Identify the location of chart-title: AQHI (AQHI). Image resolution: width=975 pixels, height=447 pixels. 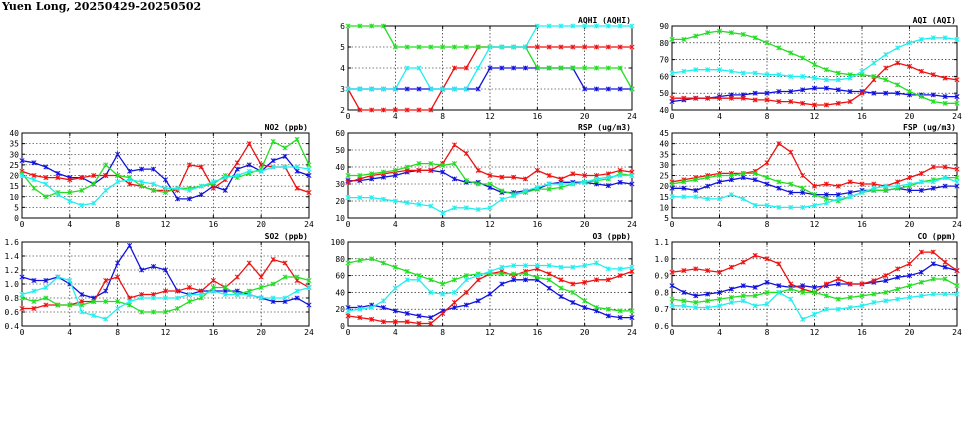
(604, 20).